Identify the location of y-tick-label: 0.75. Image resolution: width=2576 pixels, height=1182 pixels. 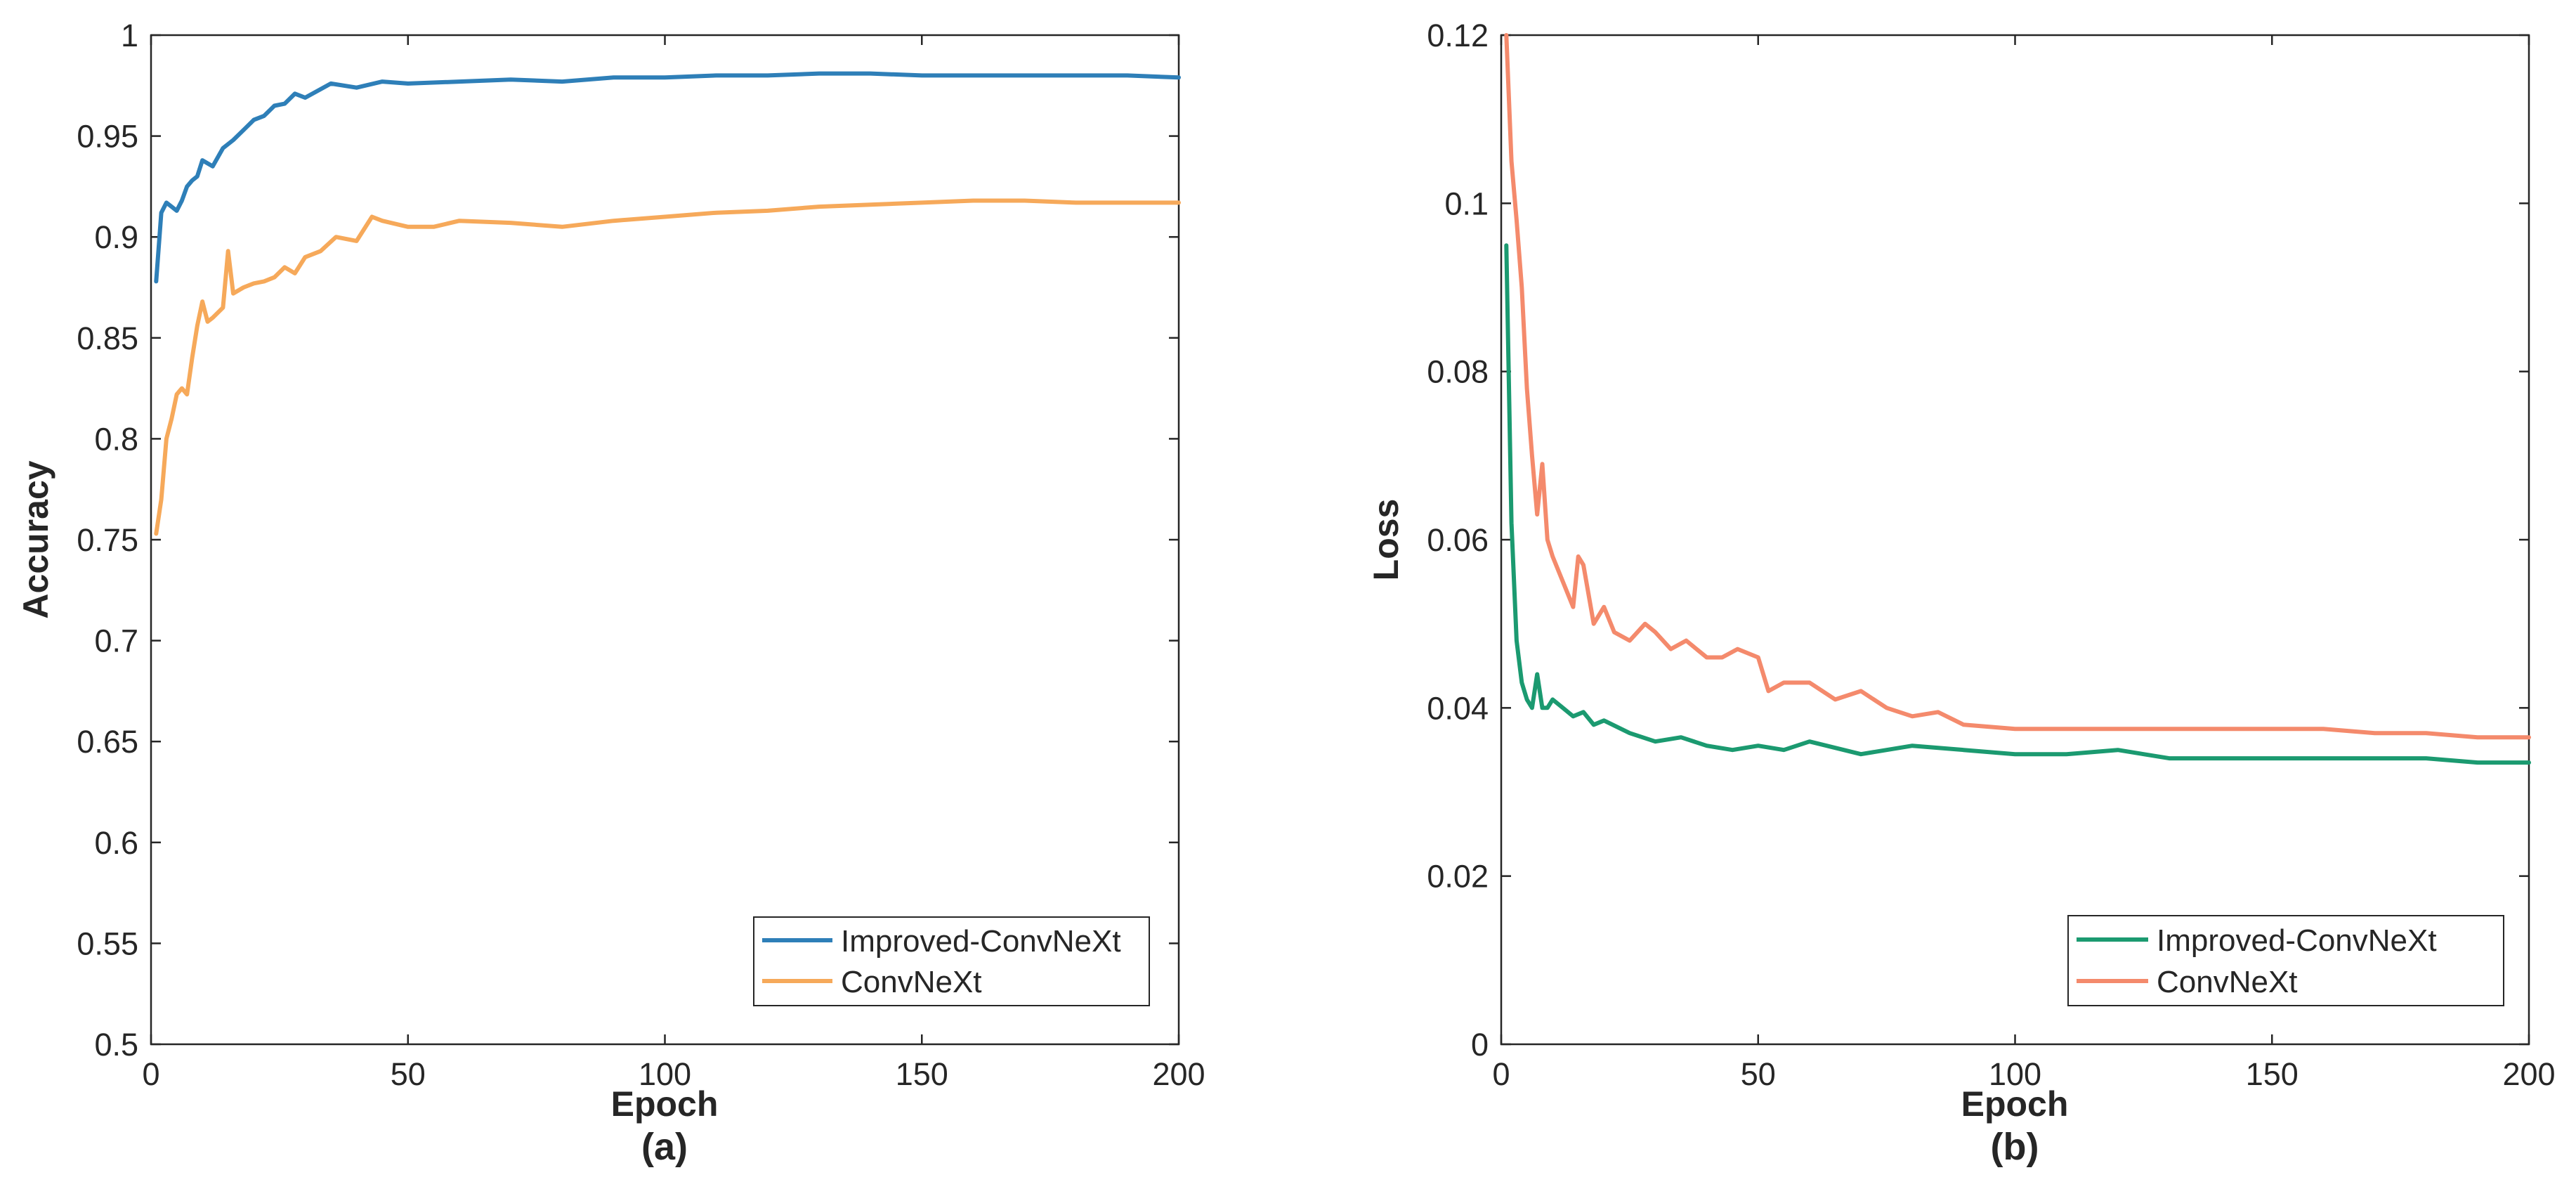
(107, 540).